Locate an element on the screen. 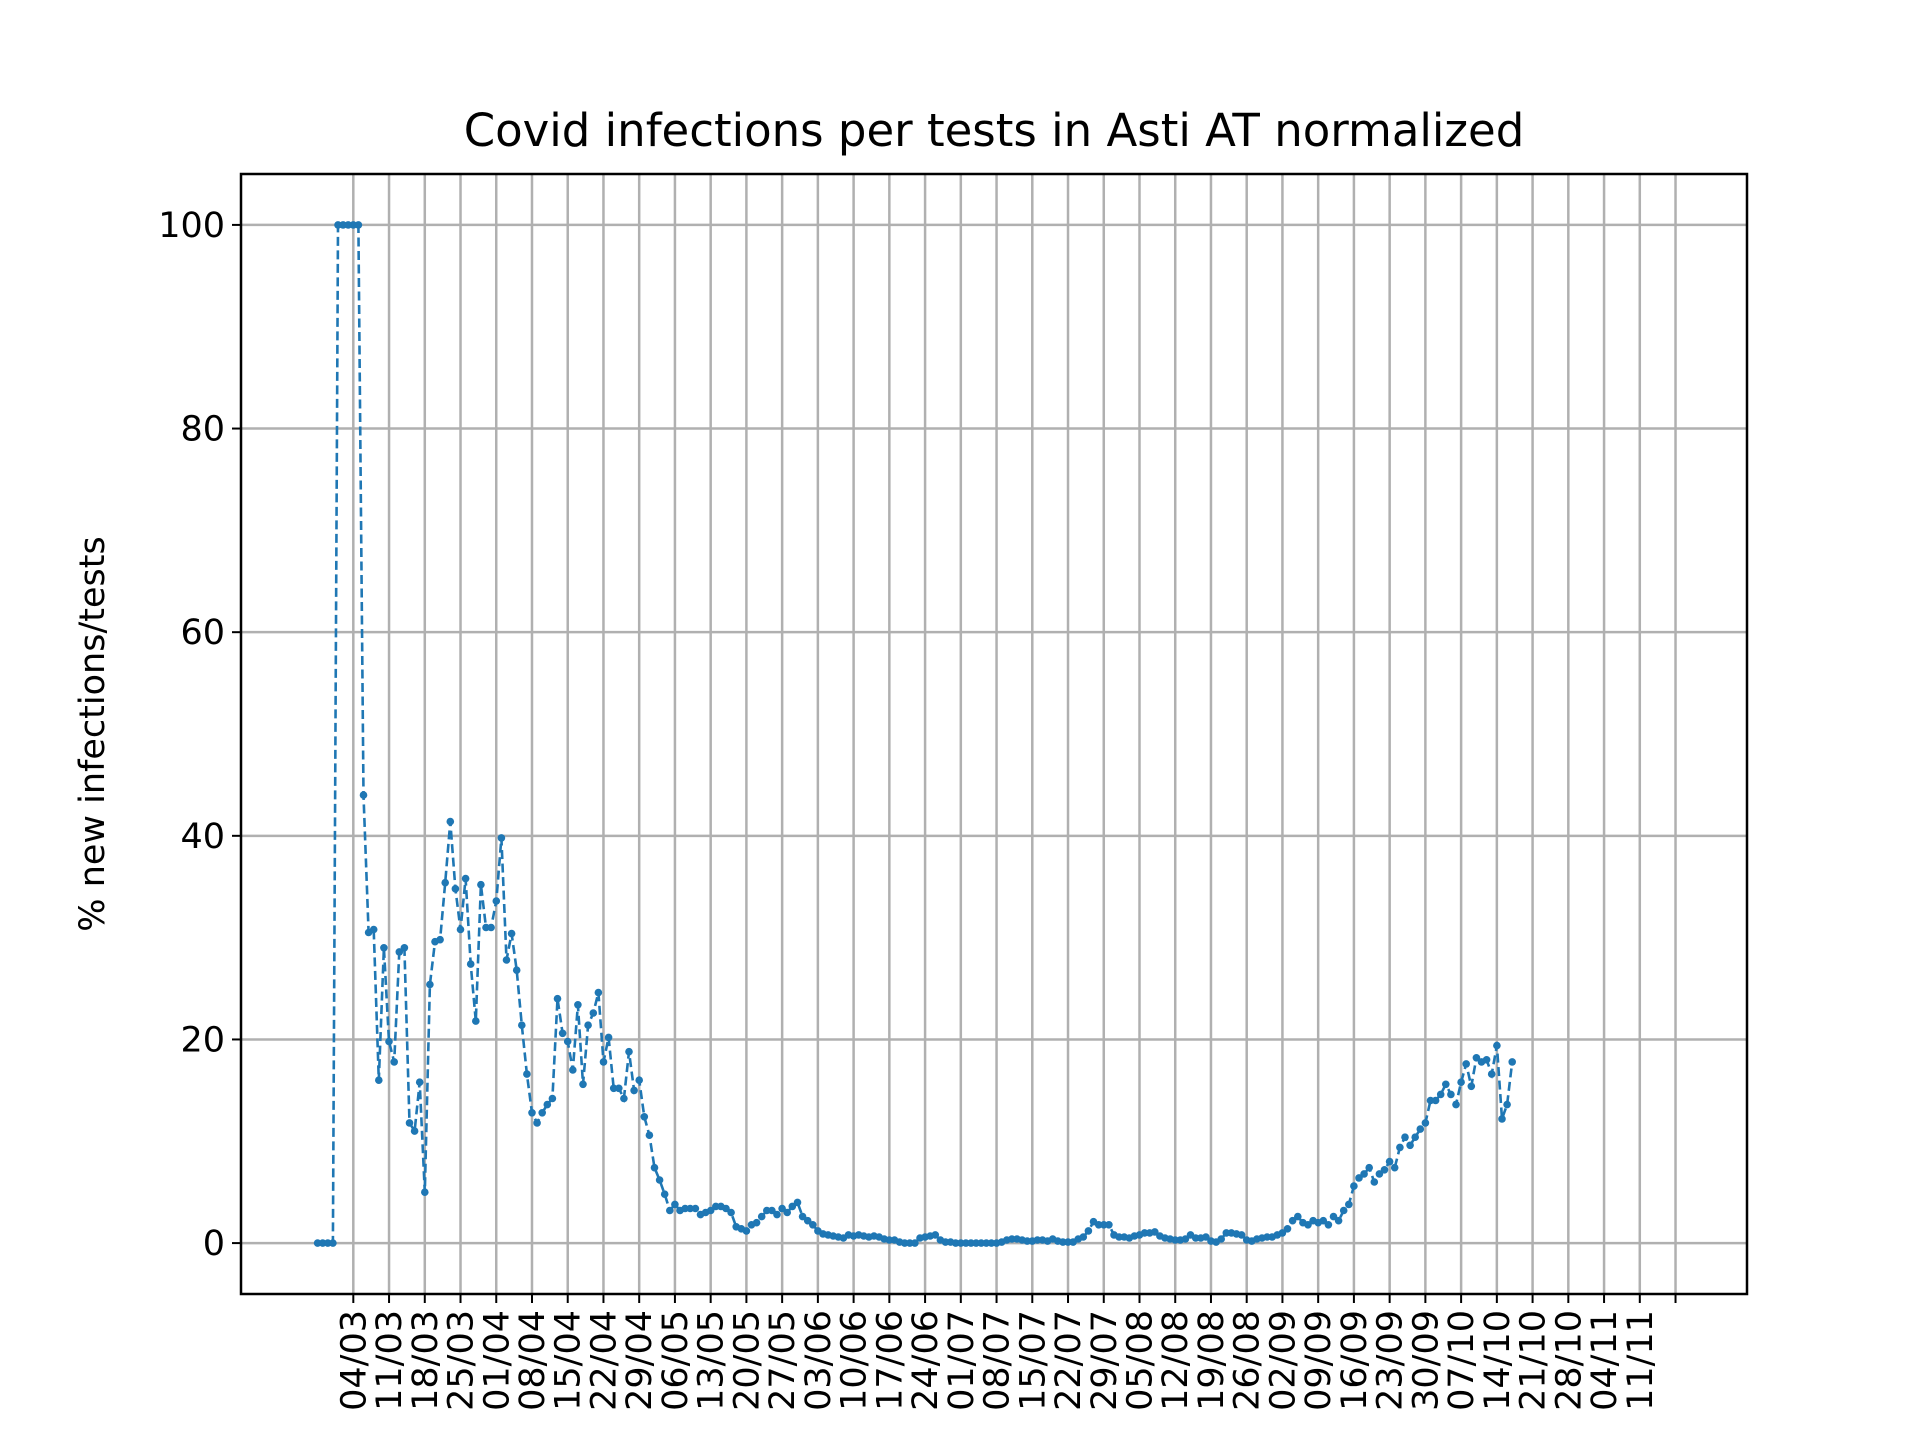  x-tick-label: 22/07 is located at coordinates (1069, 1360).